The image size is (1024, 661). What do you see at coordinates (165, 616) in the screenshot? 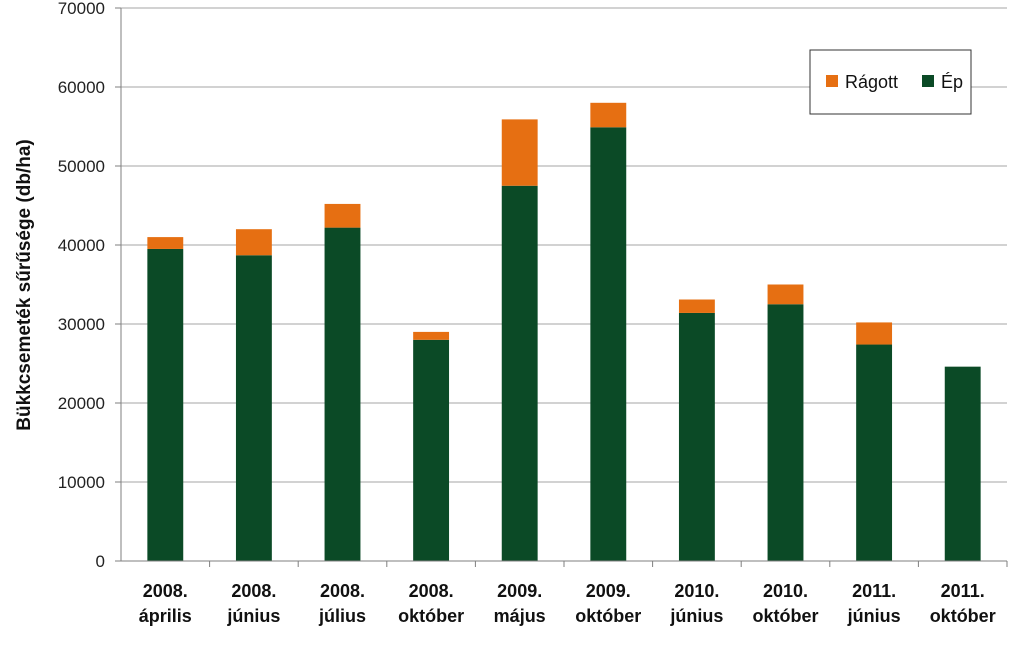
I see `x-category-label: április` at bounding box center [165, 616].